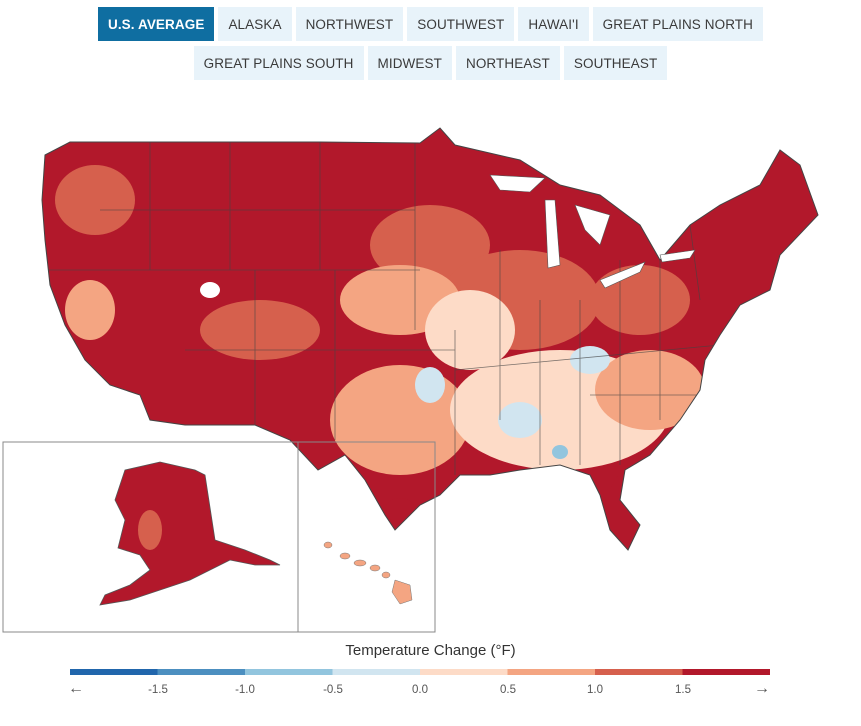  What do you see at coordinates (210, 290) in the screenshot?
I see `great-salt-lake` at bounding box center [210, 290].